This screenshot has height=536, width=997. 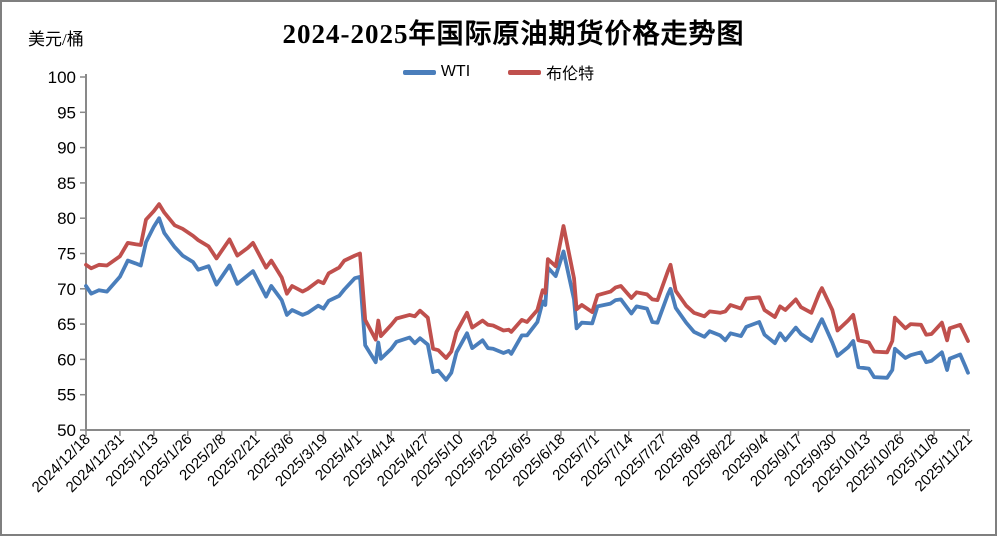 I want to click on y-tick-label: 60, so click(x=66, y=359).